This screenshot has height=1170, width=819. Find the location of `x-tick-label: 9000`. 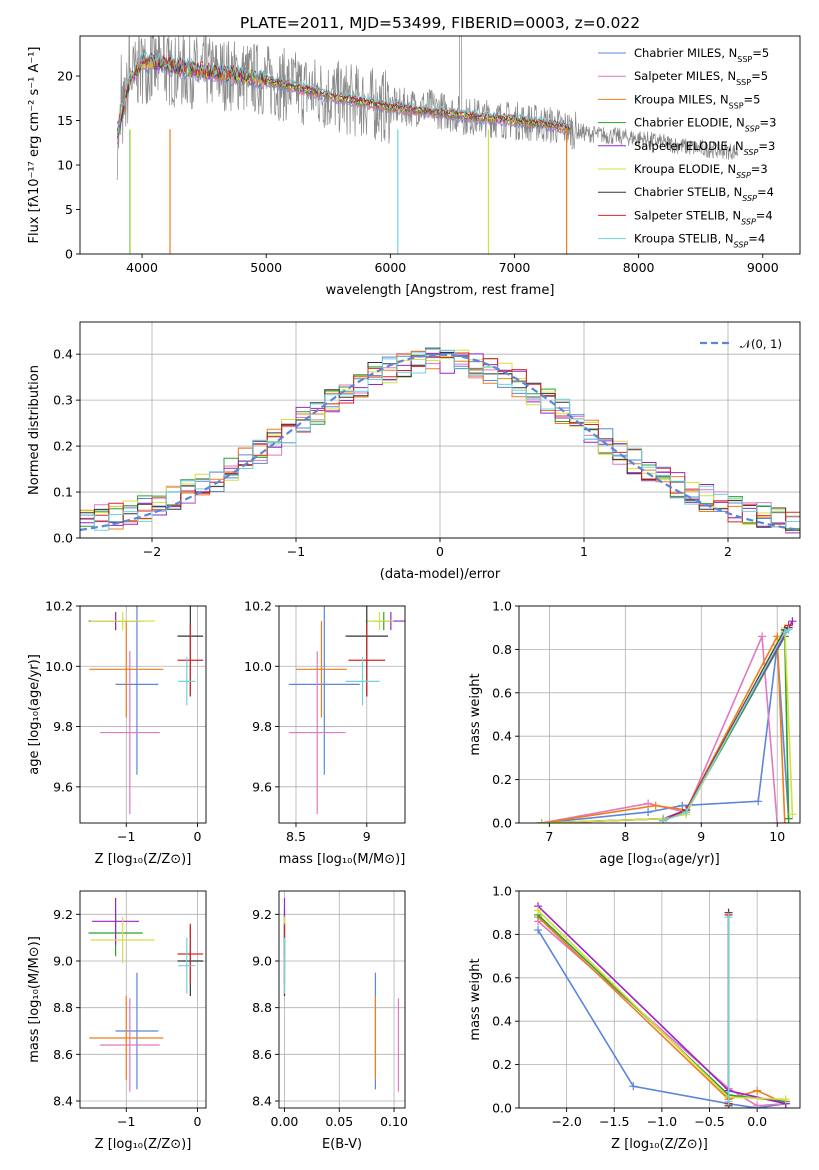

x-tick-label: 9000 is located at coordinates (763, 267).